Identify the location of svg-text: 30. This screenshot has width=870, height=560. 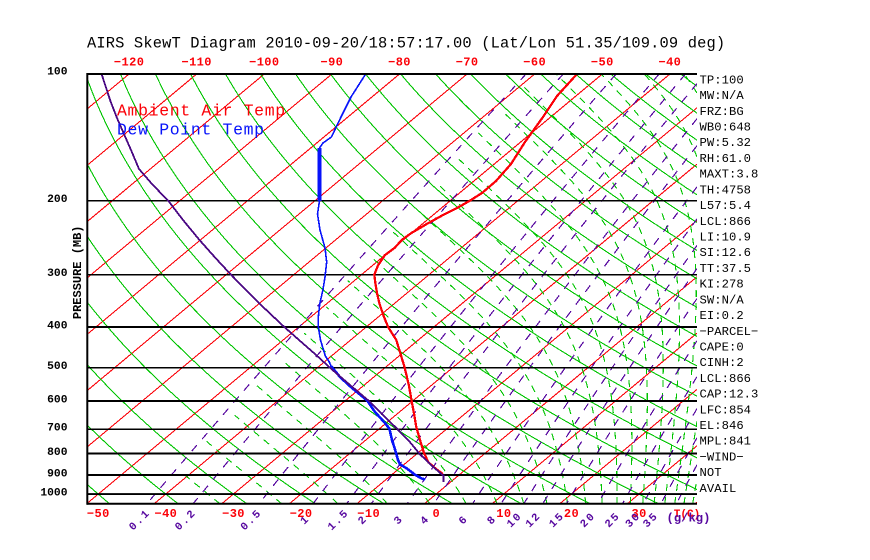
(638, 514).